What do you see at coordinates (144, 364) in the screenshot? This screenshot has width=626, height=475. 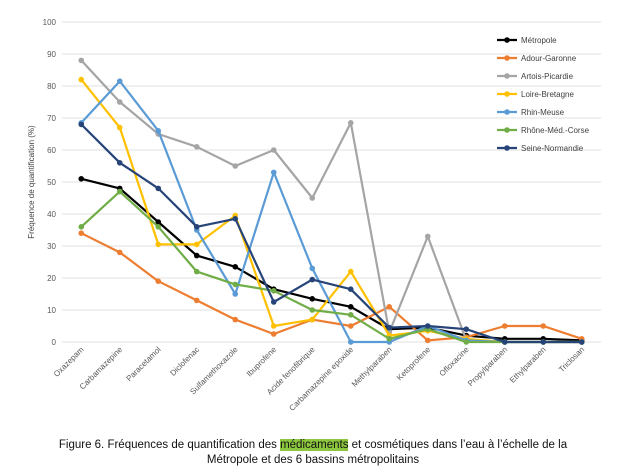 I see `x-tick-label: Paracetamol` at bounding box center [144, 364].